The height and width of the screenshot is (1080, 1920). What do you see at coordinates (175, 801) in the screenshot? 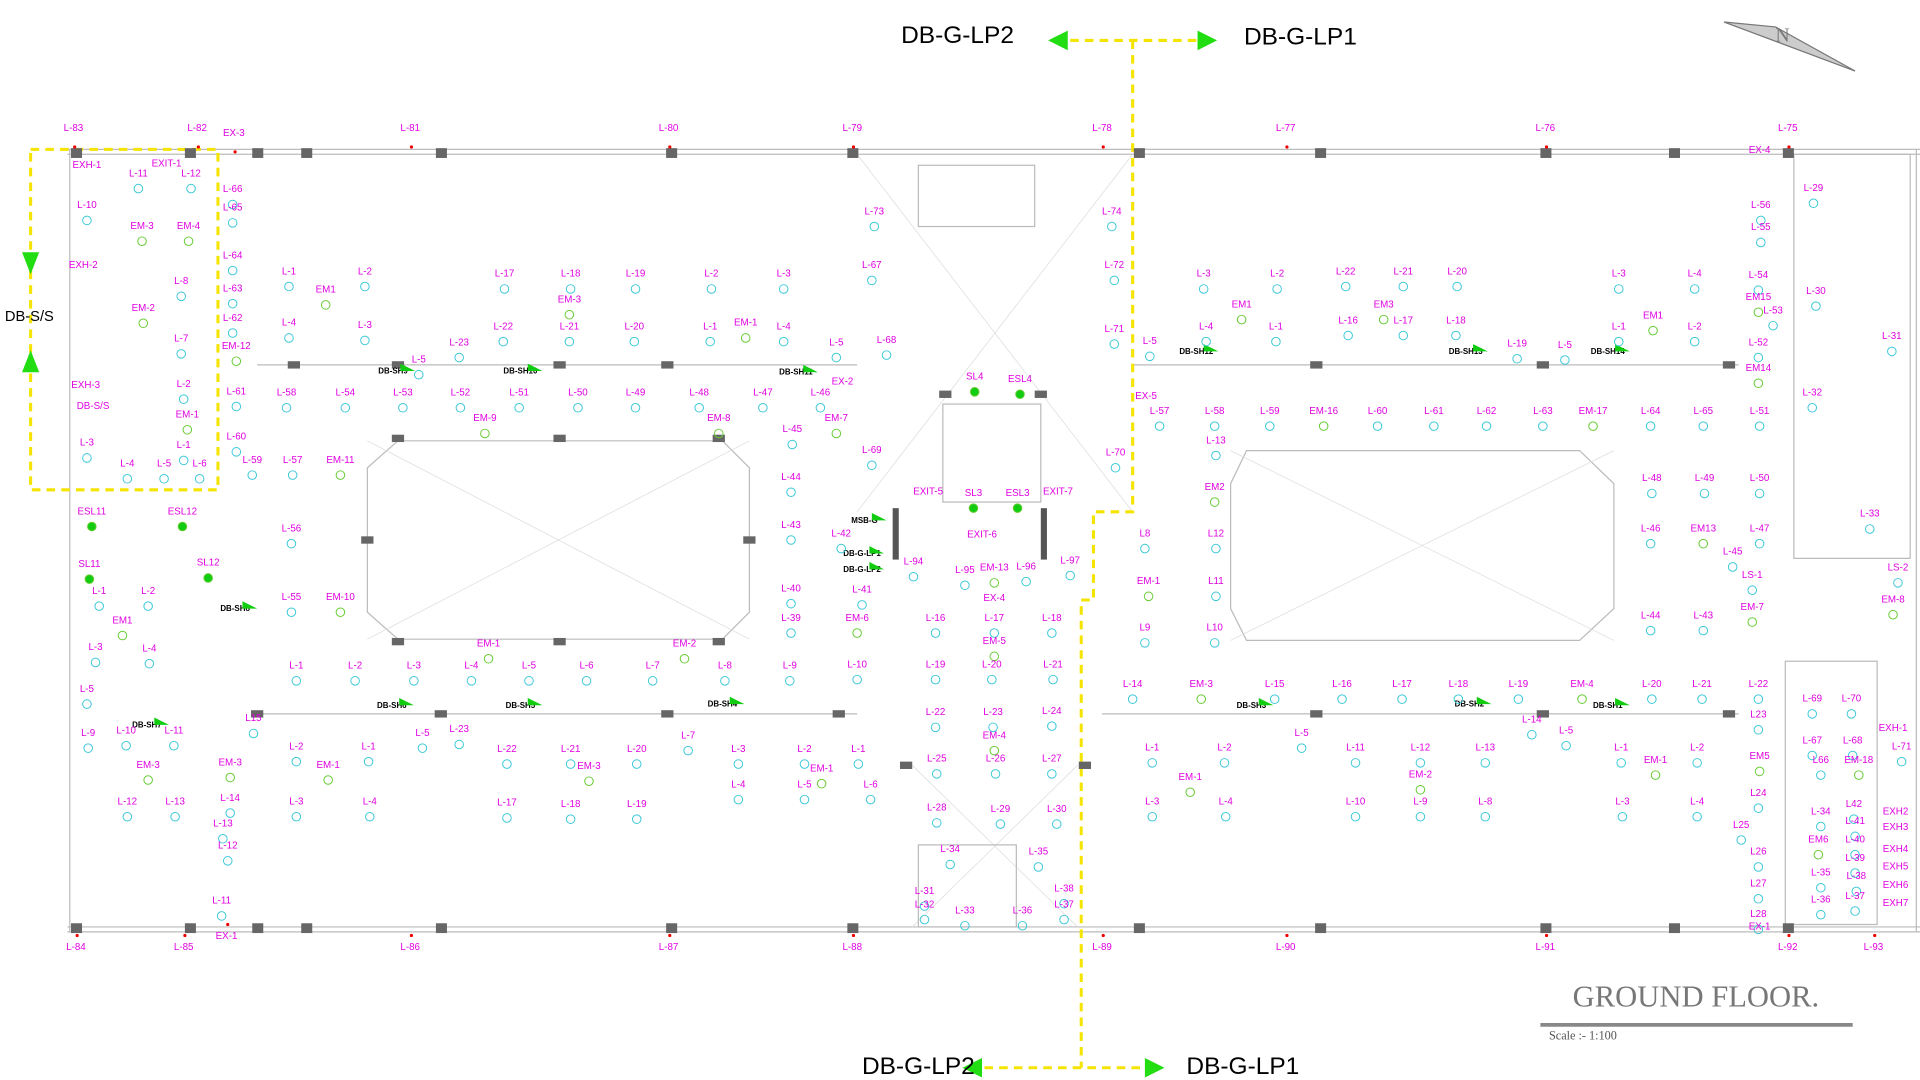
I see `fixture-label: L-13` at bounding box center [175, 801].